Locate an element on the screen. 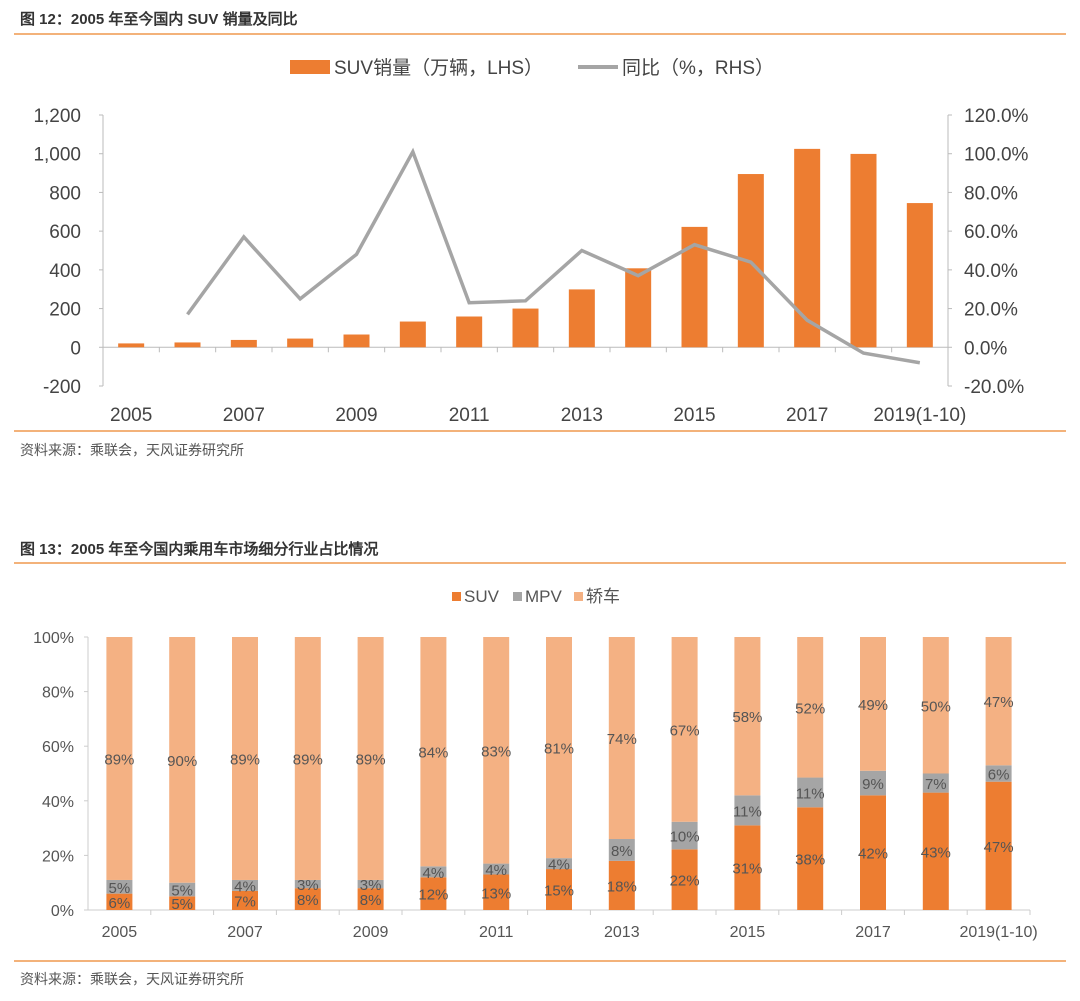 Image resolution: width=1080 pixels, height=1001 pixels. data-label: 22% is located at coordinates (685, 881).